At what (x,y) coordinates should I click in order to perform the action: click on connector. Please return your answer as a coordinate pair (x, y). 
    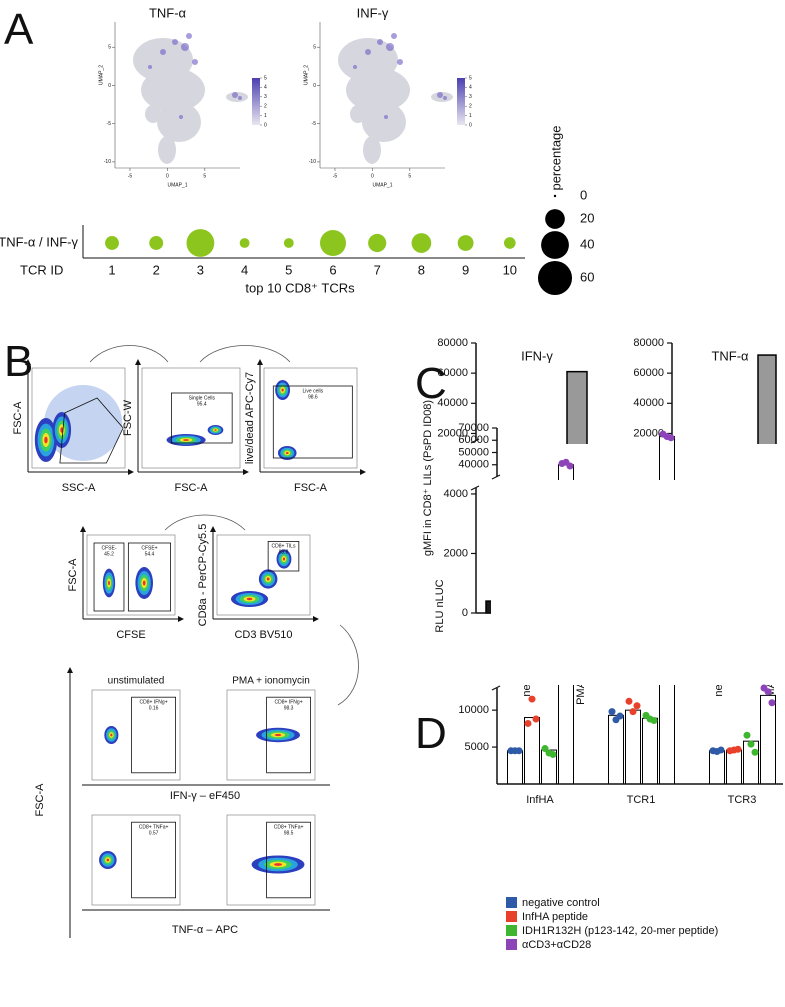
    Looking at the image, I should click on (245, 354).